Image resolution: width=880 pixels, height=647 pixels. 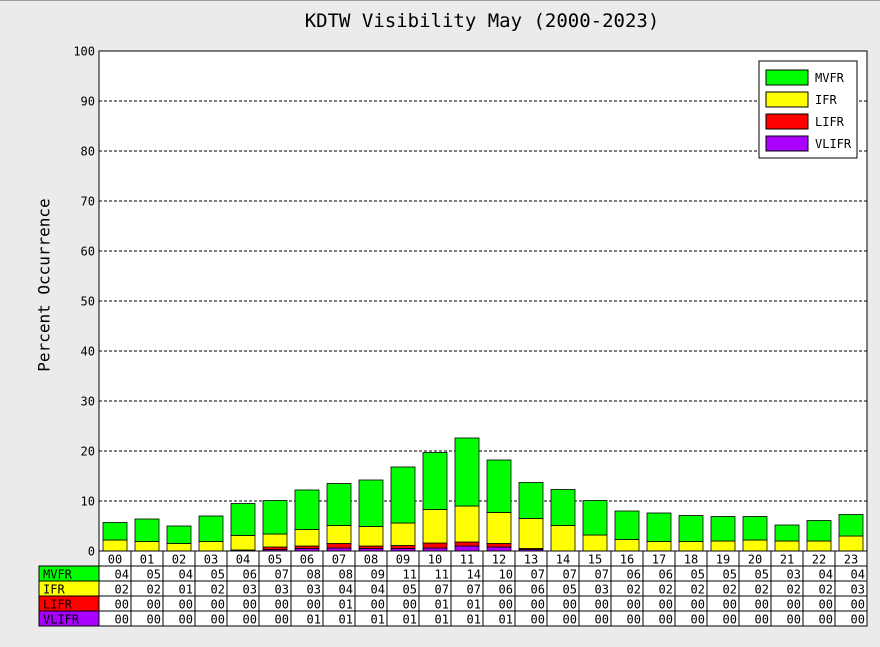 What do you see at coordinates (787, 121) in the screenshot?
I see `legend-swatch-lifr` at bounding box center [787, 121].